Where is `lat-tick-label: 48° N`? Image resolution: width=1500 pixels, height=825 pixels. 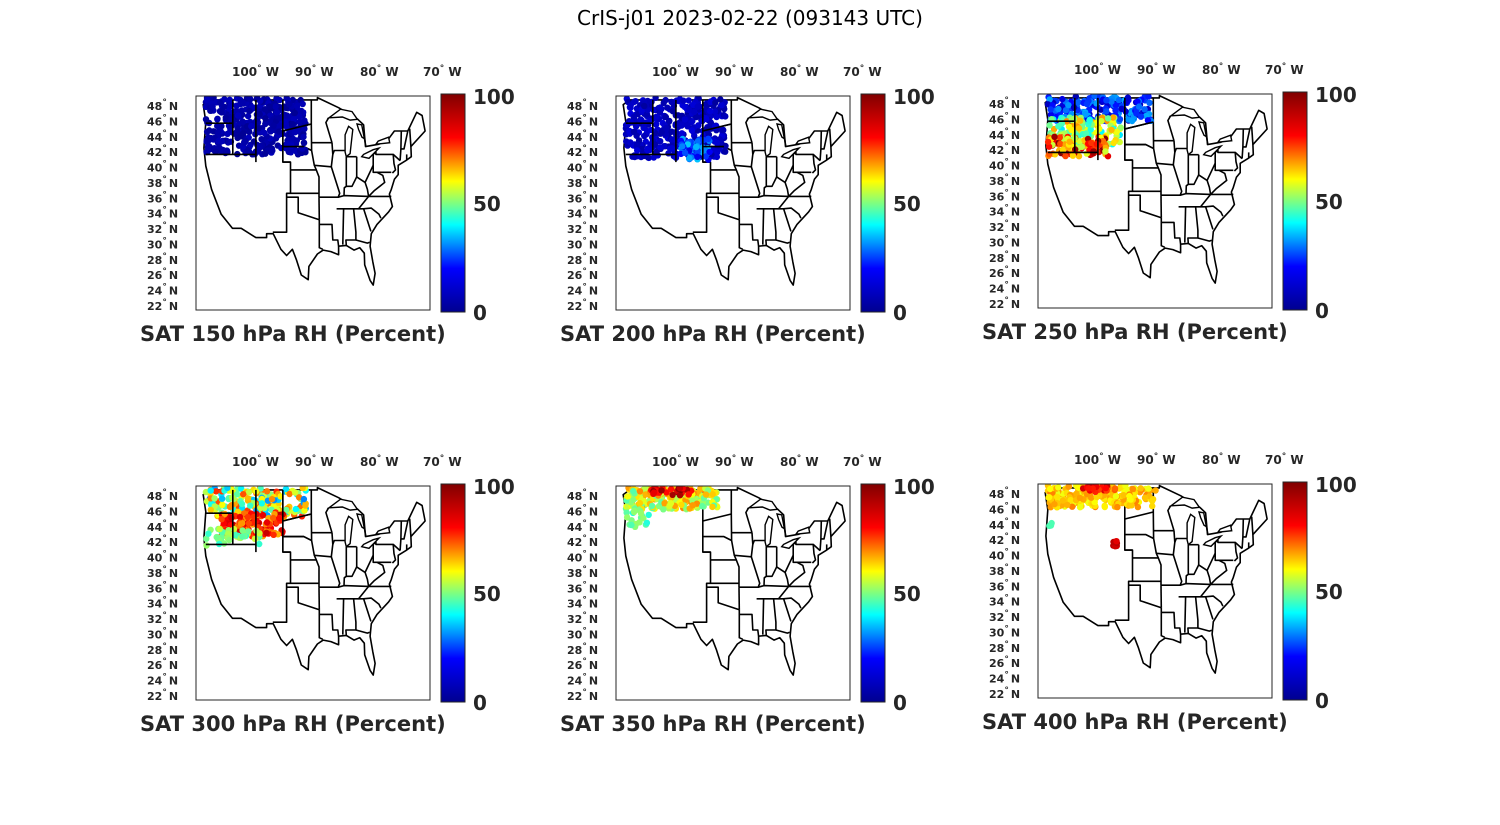 lat-tick-label: 48° N is located at coordinates (162, 105).